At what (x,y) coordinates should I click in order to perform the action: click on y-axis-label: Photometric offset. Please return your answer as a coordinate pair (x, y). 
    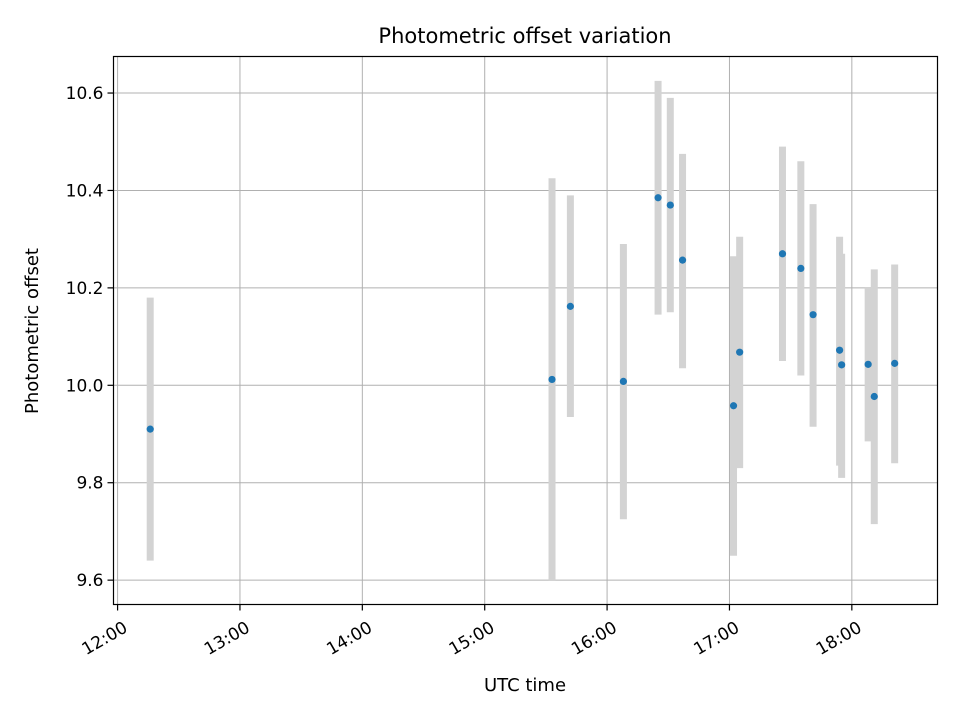
    Looking at the image, I should click on (32, 331).